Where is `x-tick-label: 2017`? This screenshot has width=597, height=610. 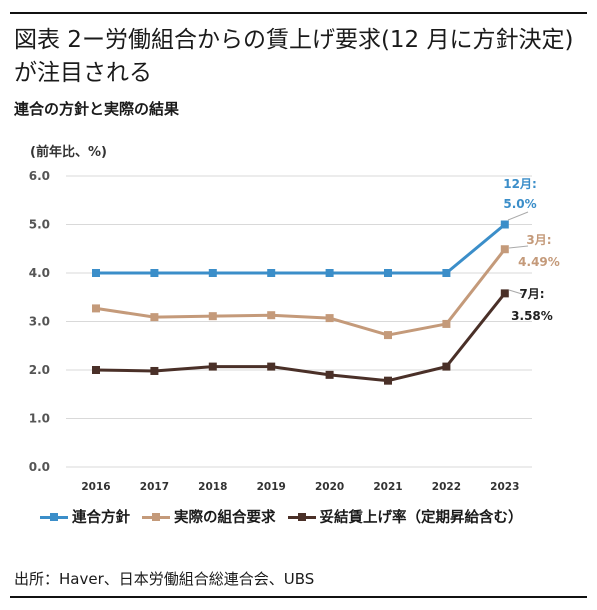
x-tick-label: 2017 is located at coordinates (154, 487).